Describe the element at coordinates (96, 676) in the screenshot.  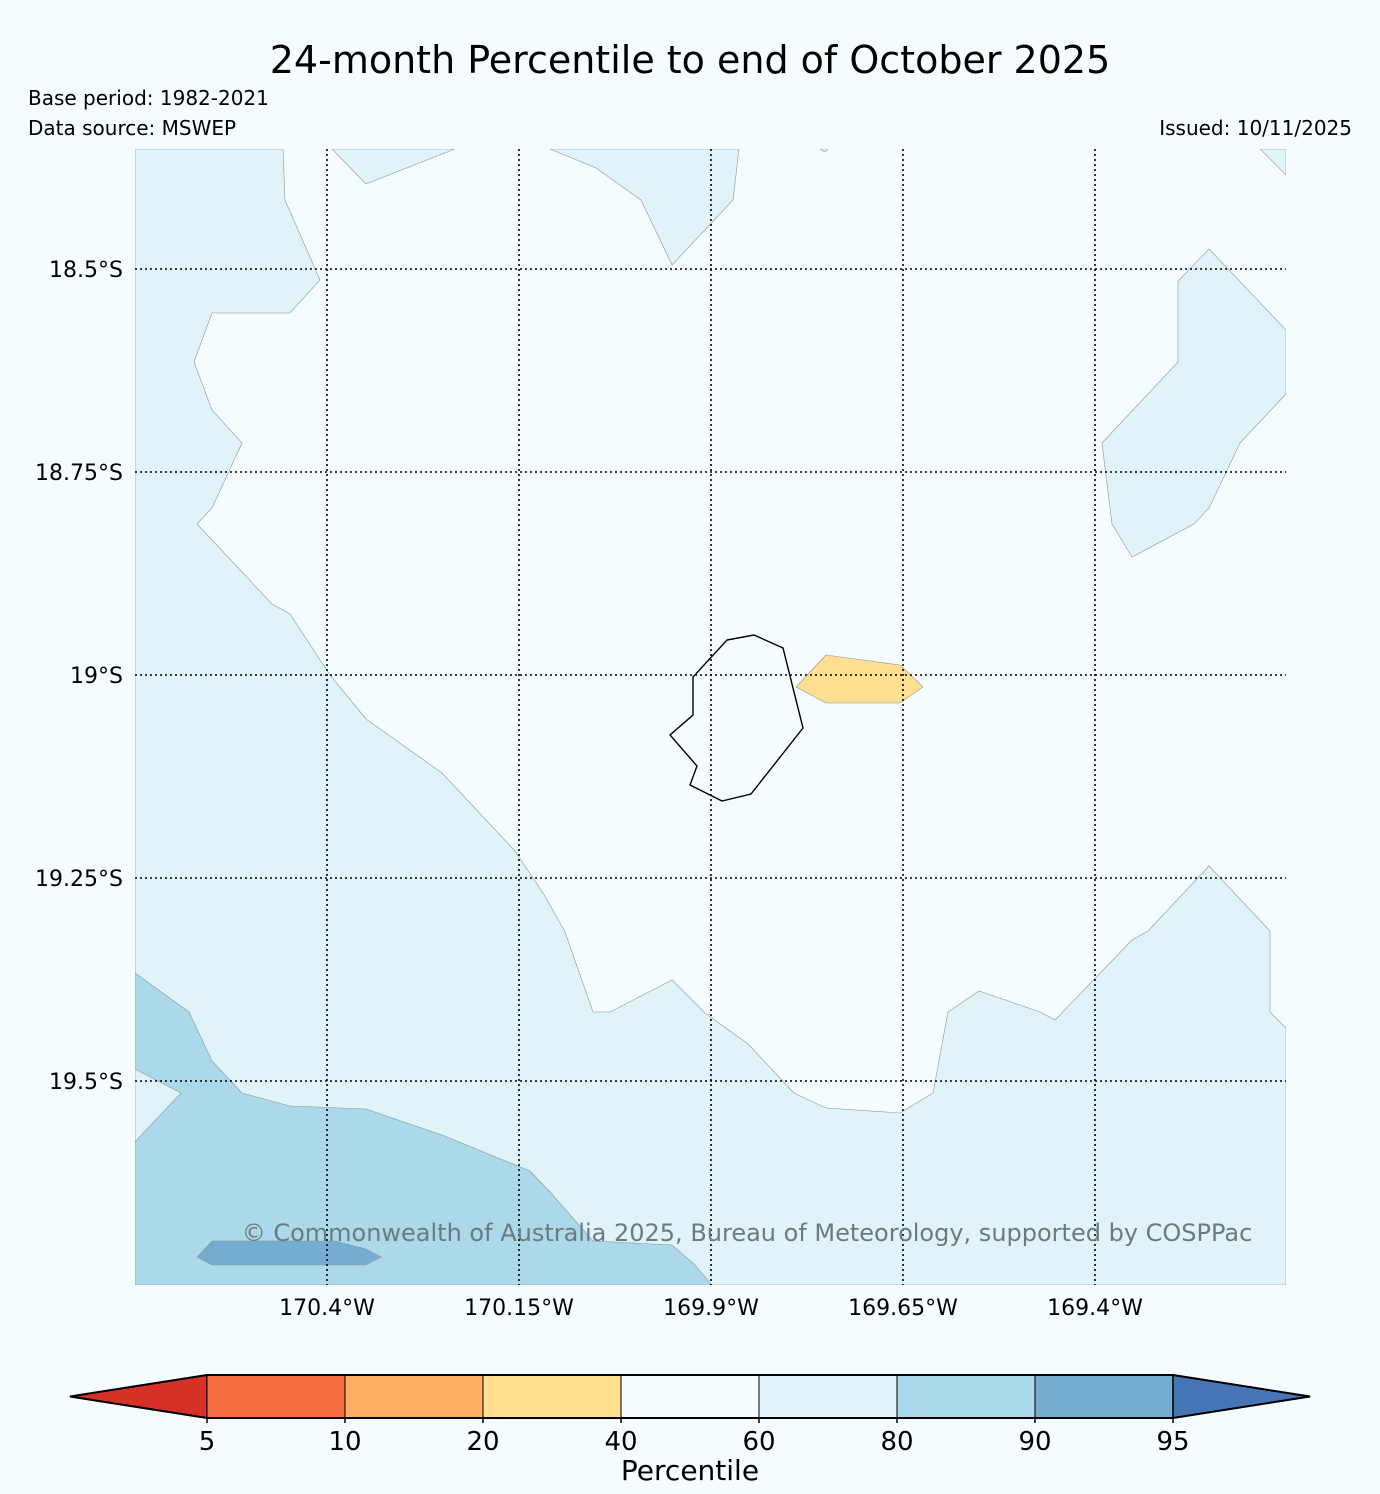
I see `lat-label: 19°S` at that location.